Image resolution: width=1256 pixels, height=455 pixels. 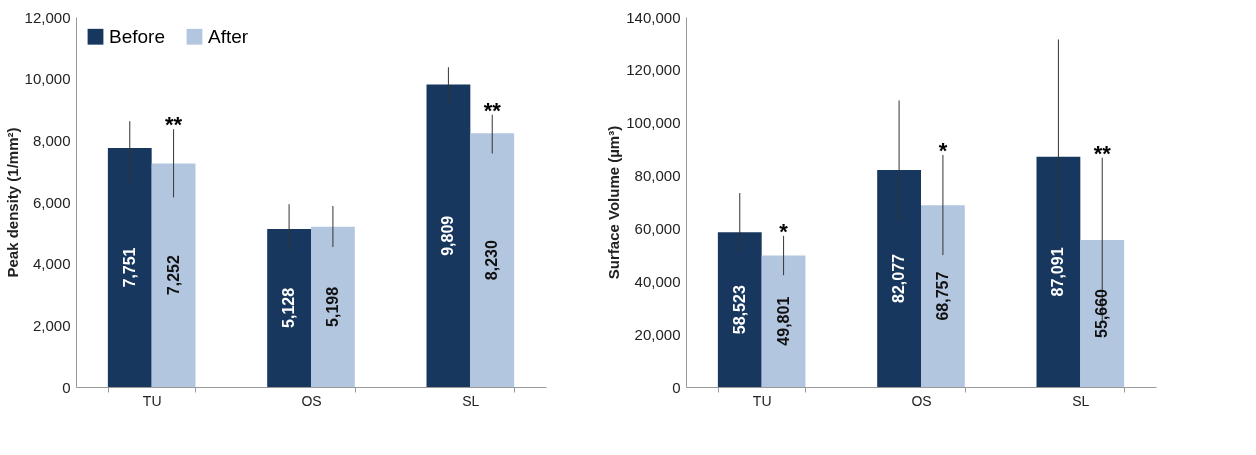 I want to click on data-label: 8,230, so click(x=492, y=260).